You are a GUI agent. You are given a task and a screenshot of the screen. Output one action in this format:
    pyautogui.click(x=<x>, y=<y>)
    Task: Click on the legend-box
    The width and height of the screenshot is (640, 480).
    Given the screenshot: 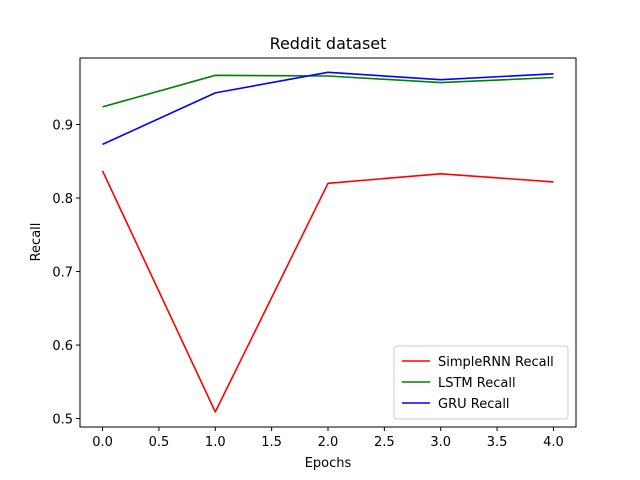 What is the action you would take?
    pyautogui.click(x=481, y=382)
    